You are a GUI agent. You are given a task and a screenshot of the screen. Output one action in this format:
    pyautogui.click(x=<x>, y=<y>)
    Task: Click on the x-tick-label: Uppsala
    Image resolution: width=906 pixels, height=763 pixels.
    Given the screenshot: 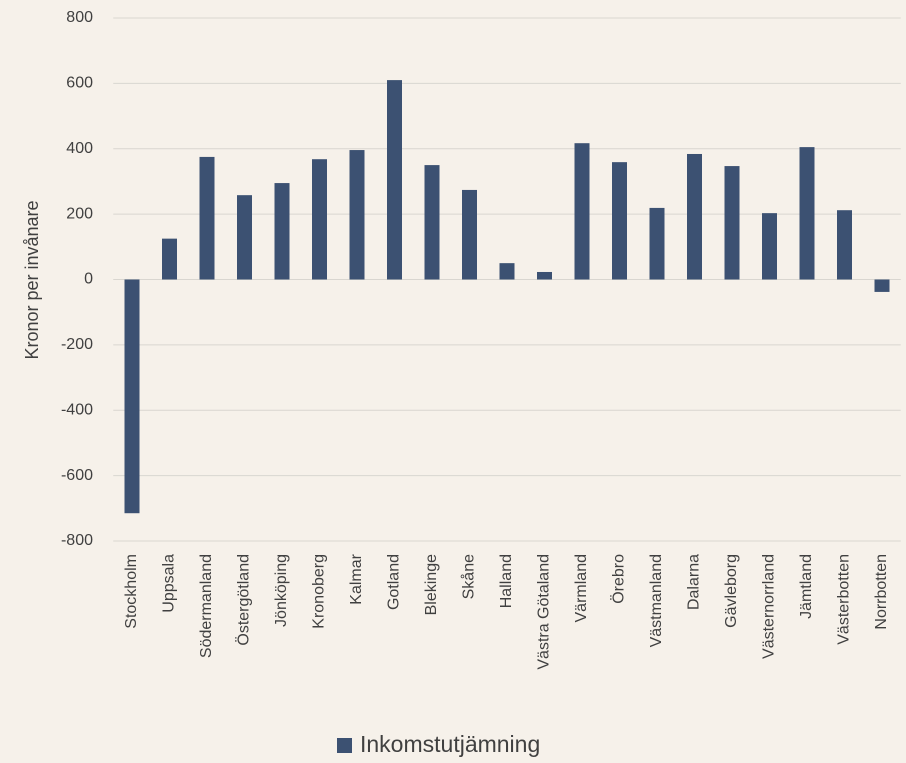 What is the action you would take?
    pyautogui.click(x=169, y=583)
    